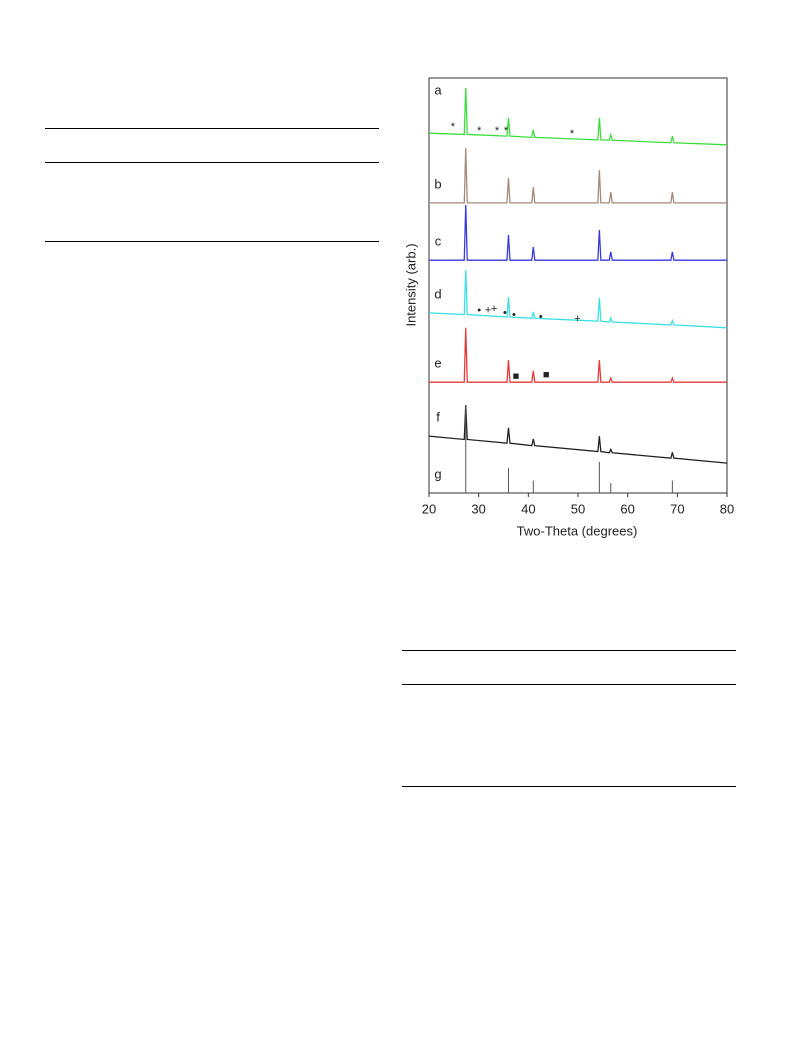 Image resolution: width=793 pixels, height=1057 pixels. Describe the element at coordinates (578, 508) in the screenshot. I see `x-tick-label: 50` at that location.